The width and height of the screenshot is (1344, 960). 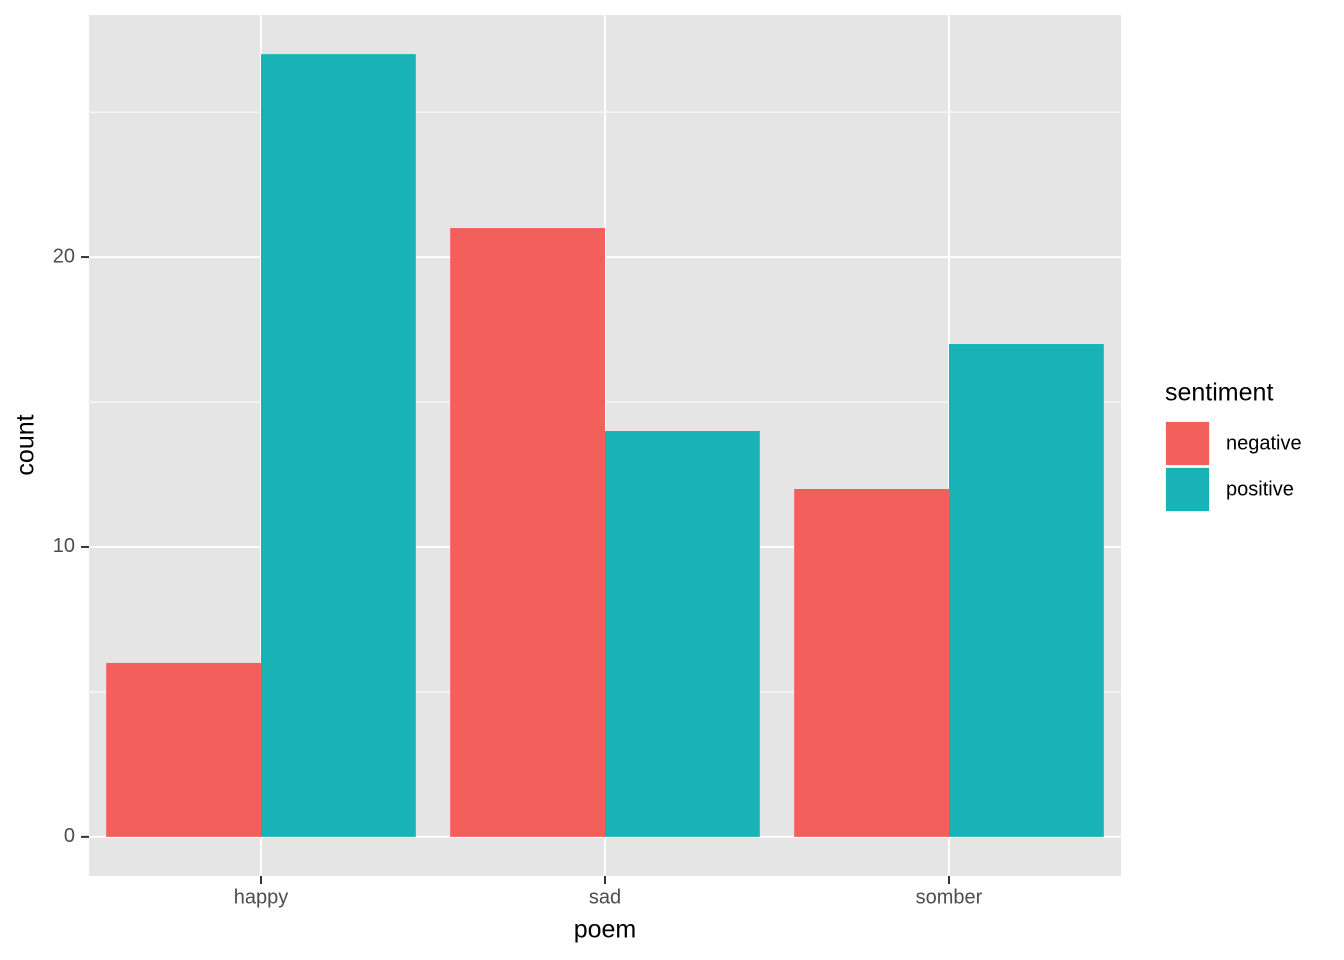 I want to click on x-axis-title: poem, so click(x=605, y=930).